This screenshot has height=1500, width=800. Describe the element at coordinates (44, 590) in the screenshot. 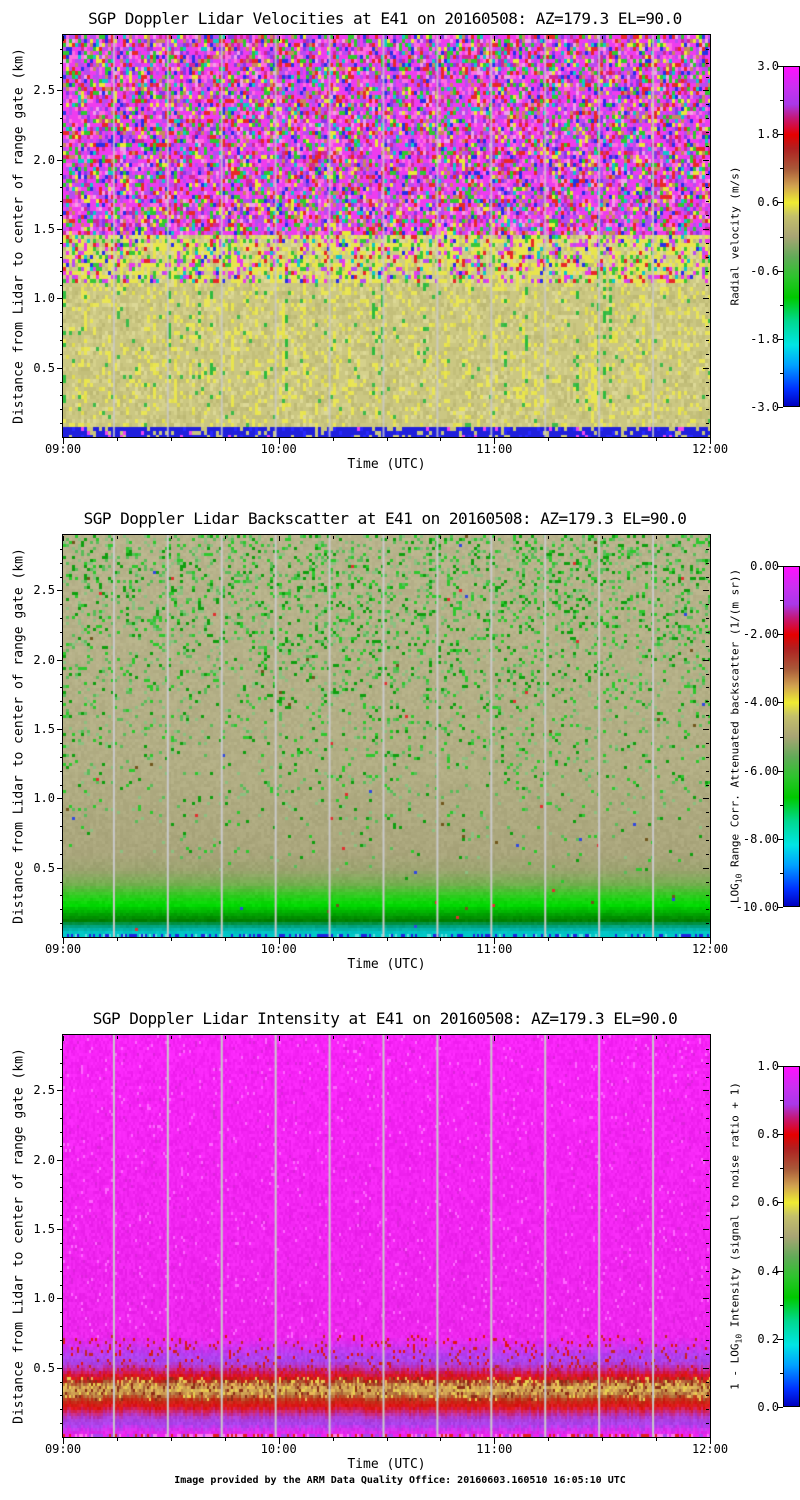

I see `y-tick-label: 2.5` at that location.